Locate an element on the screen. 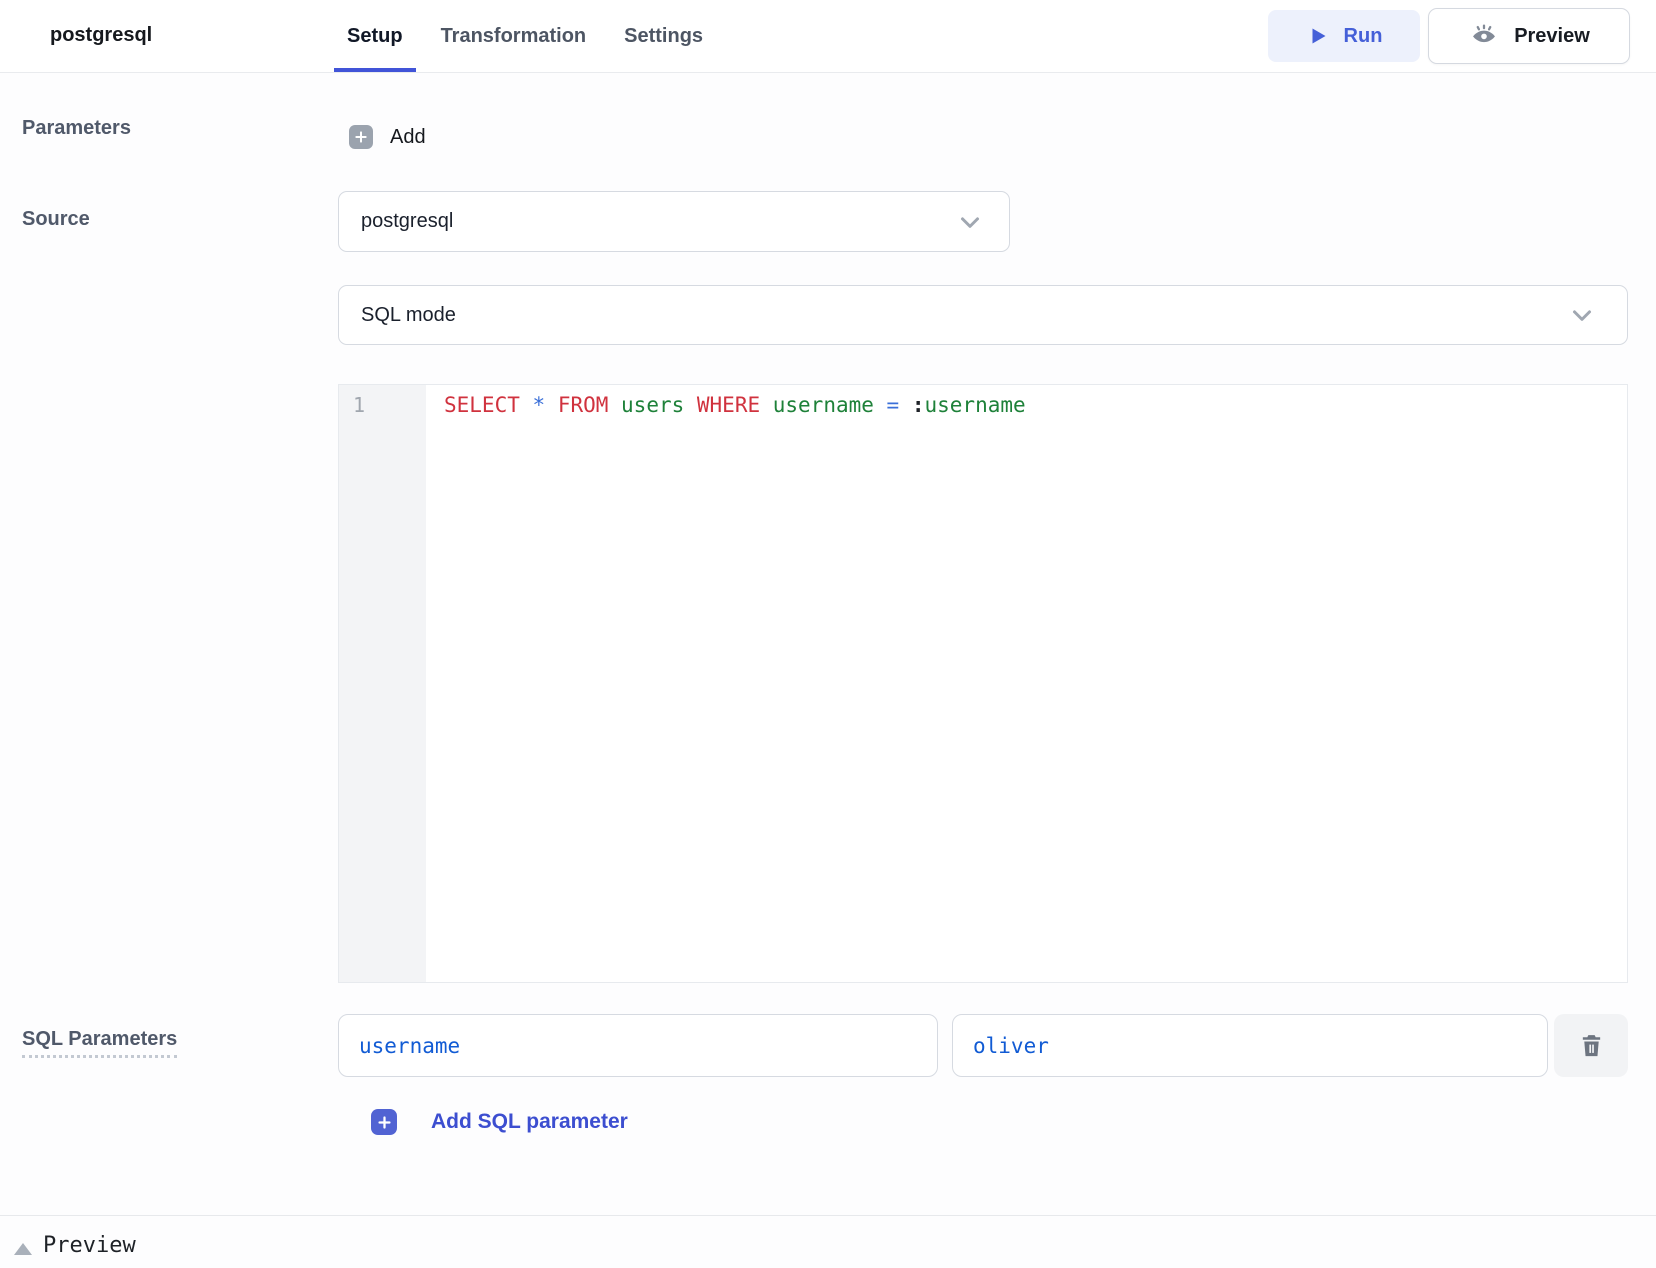 Image resolution: width=1656 pixels, height=1268 pixels. source-select-value: postgresql is located at coordinates (407, 221).